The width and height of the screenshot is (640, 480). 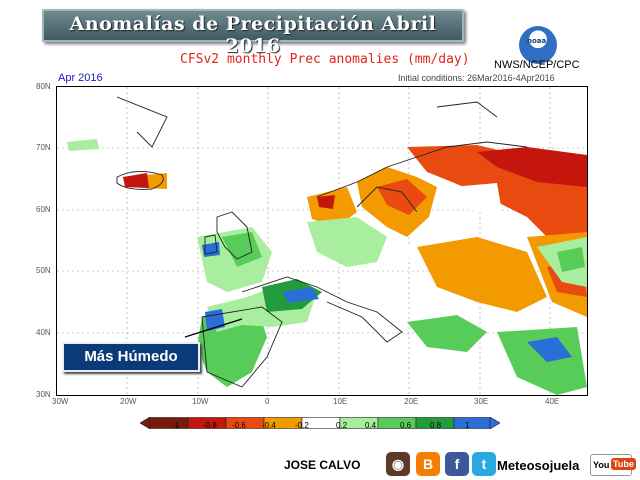 What do you see at coordinates (537, 65) in the screenshot?
I see `agency-label: NWS/NCEP/CPC` at bounding box center [537, 65].